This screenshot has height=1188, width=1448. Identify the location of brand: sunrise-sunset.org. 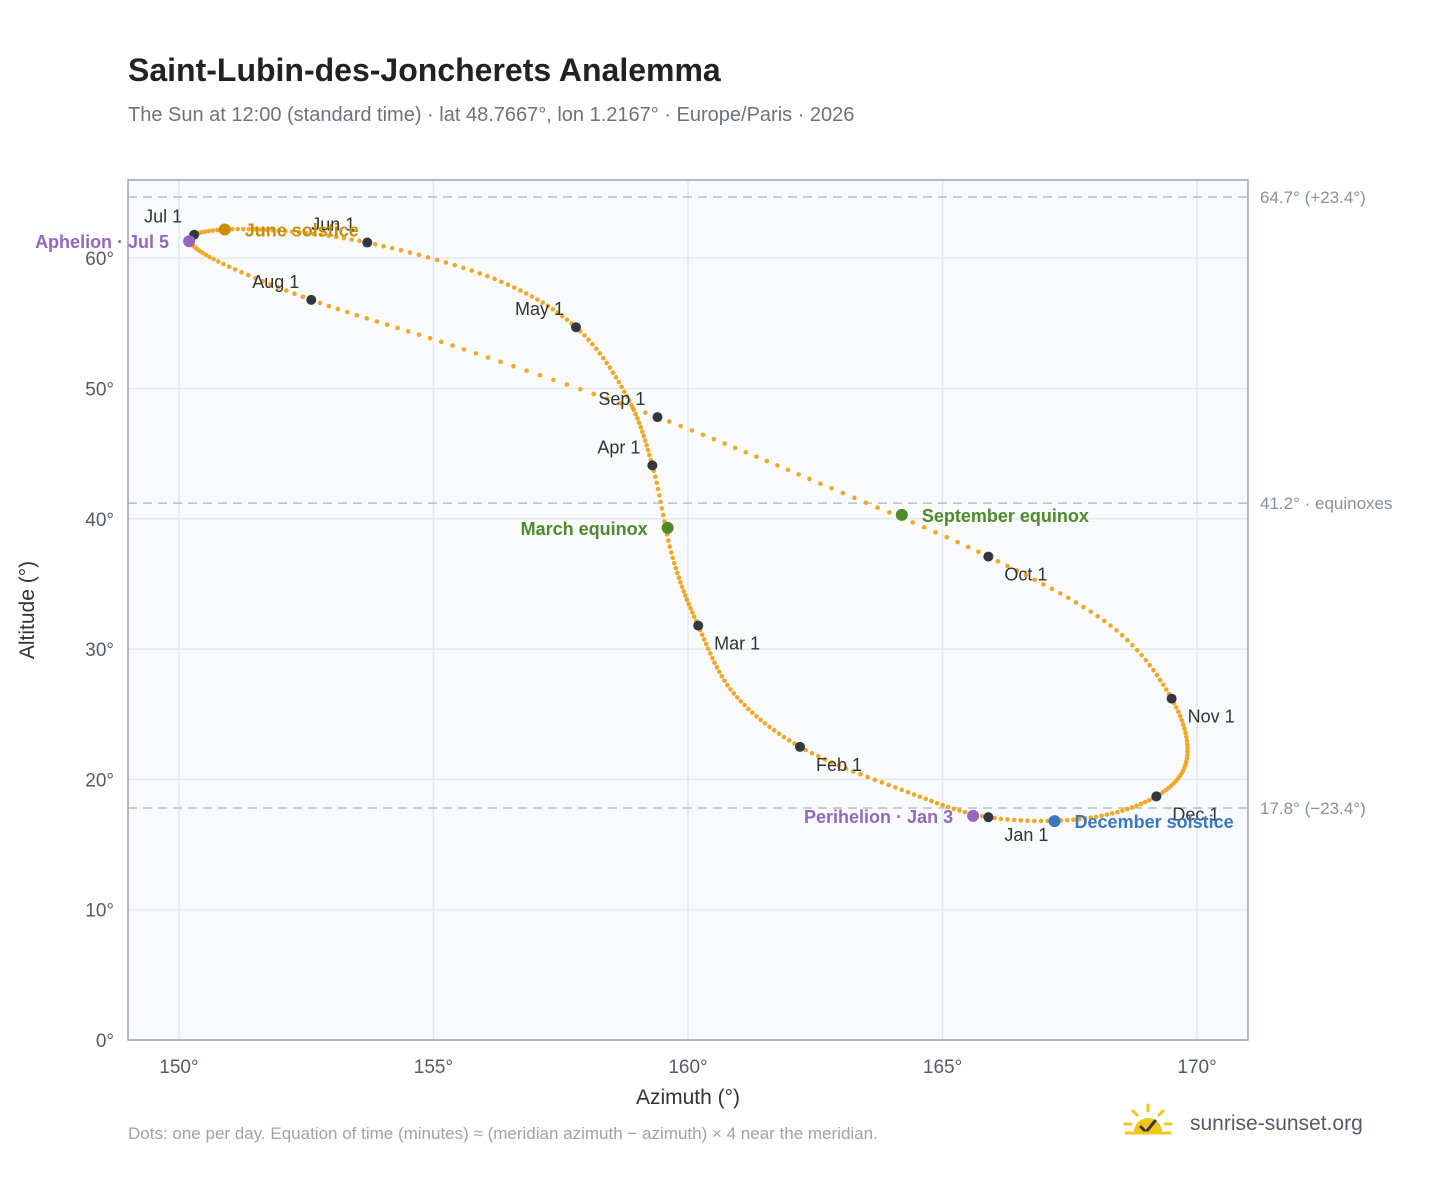
(1270, 1125).